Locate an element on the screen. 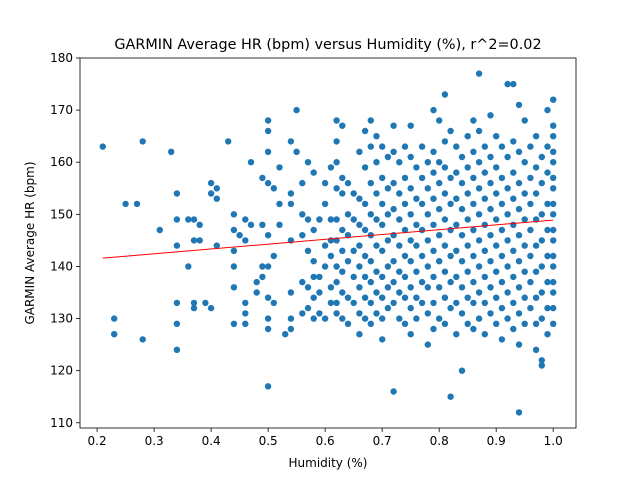 This screenshot has width=640, height=480. y-tick-label: 110 is located at coordinates (61, 423).